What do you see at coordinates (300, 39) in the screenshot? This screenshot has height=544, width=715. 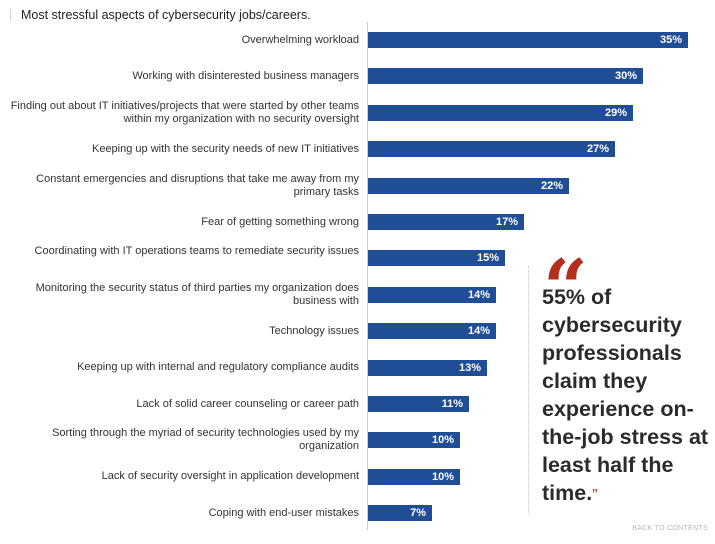 I see `category-label: Overwhelming workload` at bounding box center [300, 39].